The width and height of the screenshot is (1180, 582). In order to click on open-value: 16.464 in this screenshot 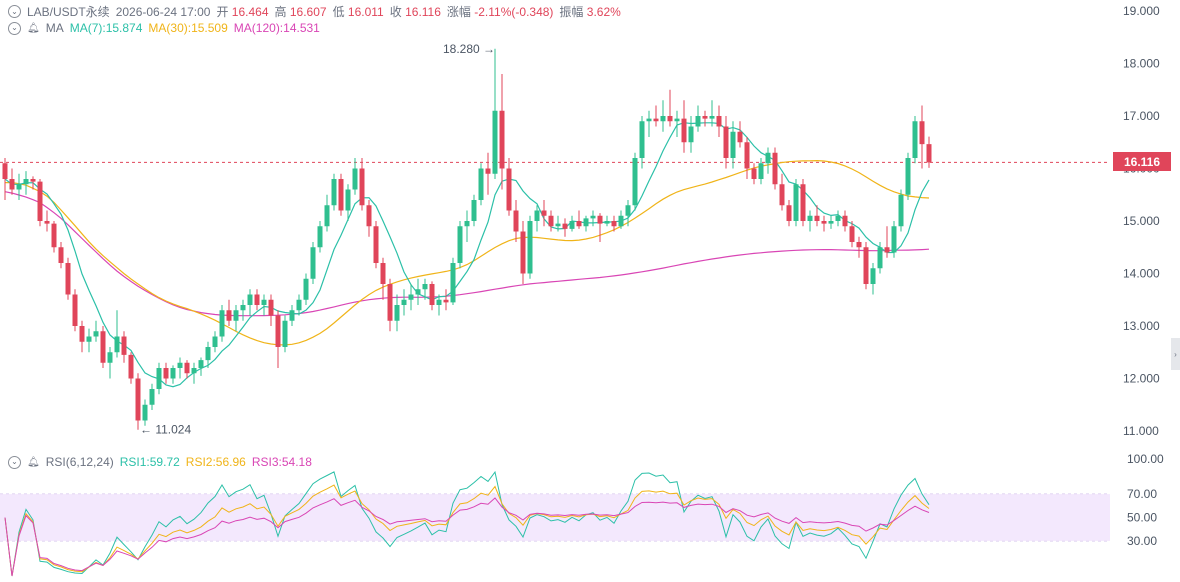, I will do `click(250, 12)`.